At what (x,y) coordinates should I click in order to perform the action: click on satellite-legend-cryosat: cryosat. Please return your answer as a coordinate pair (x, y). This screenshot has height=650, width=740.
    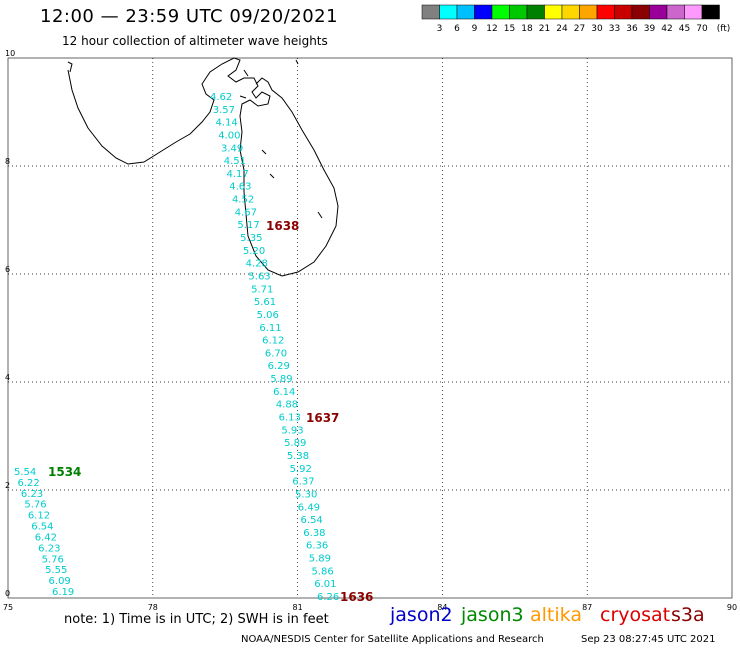
    Looking at the image, I should click on (635, 615).